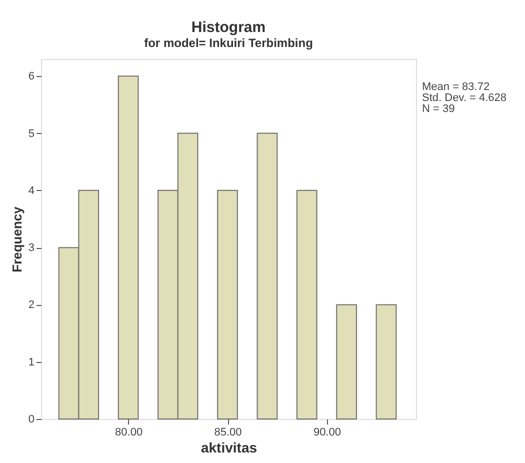 The image size is (525, 463). I want to click on x-tick-label: 80.00, so click(129, 432).